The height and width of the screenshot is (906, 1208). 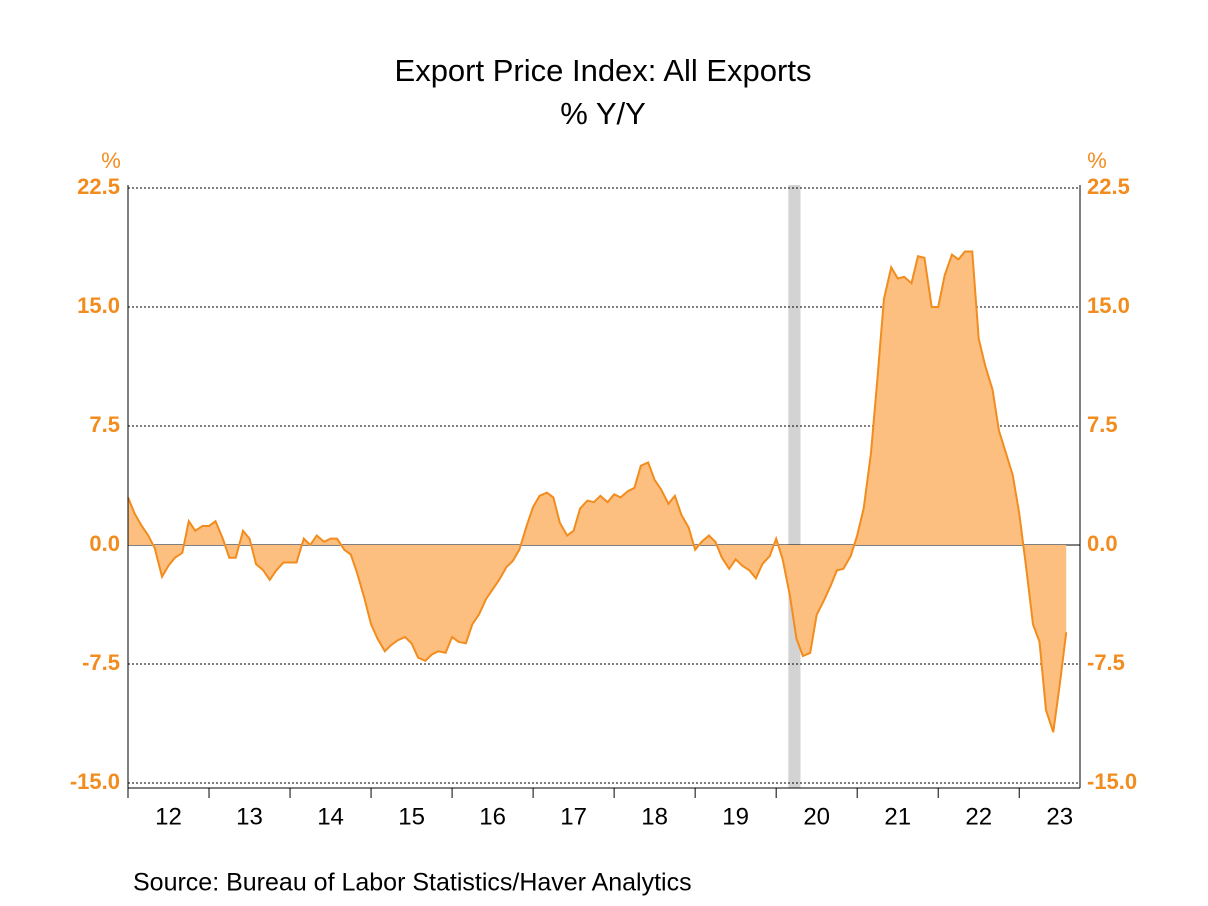 What do you see at coordinates (978, 816) in the screenshot?
I see `x-tick-label: 22` at bounding box center [978, 816].